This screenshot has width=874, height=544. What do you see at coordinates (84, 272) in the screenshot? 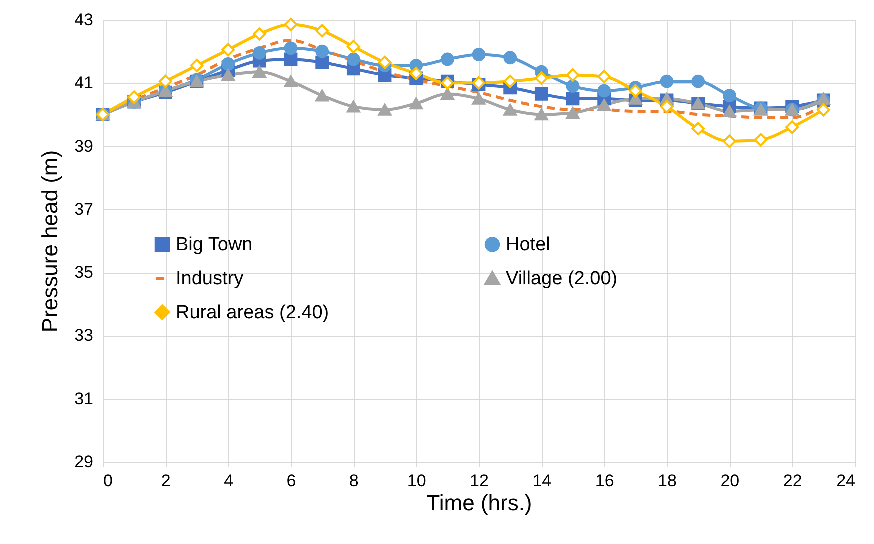
I see `y-tick-label: 35` at bounding box center [84, 272].